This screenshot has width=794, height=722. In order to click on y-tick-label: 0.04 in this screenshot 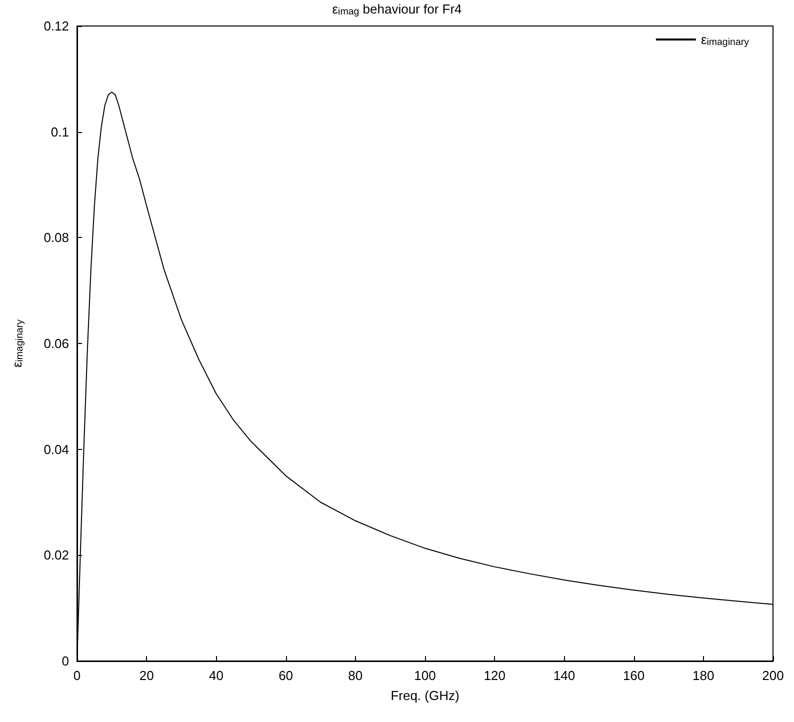, I will do `click(56, 449)`.